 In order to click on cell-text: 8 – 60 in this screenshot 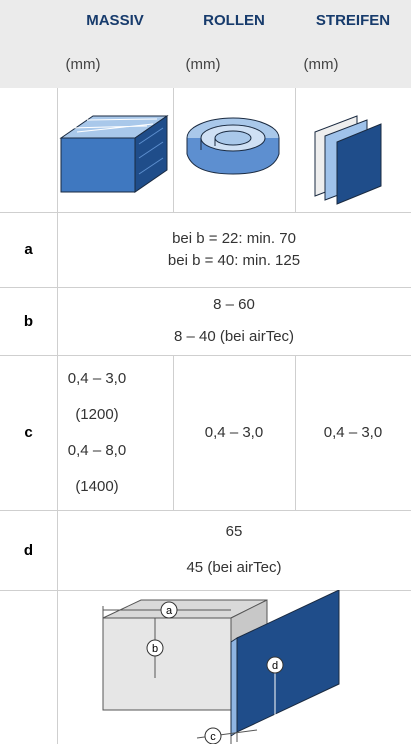, I will do `click(234, 304)`.